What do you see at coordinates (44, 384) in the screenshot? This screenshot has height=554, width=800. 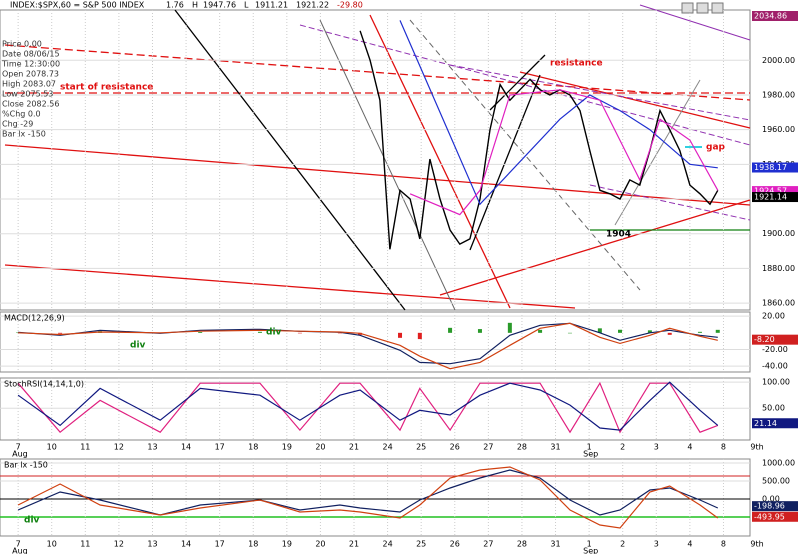 I see `panel-title: StochRSI(14,14,1,0)` at bounding box center [44, 384].